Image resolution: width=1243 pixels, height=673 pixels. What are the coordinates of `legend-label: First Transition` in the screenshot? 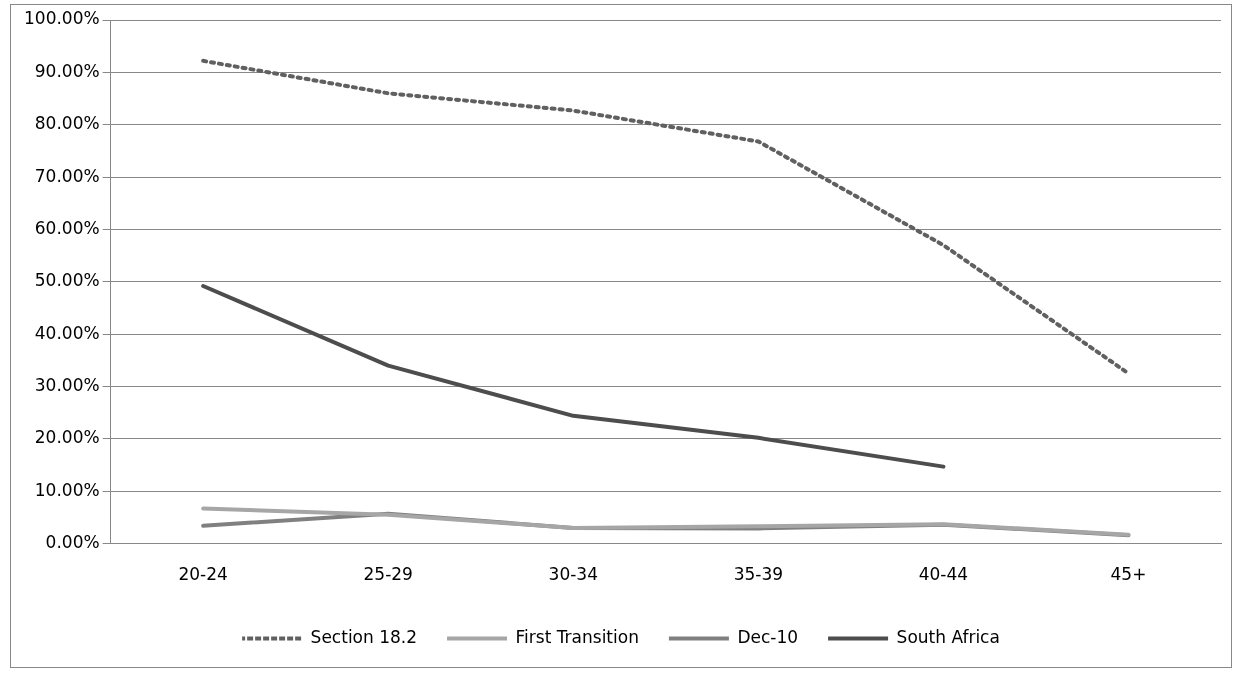 It's located at (577, 636).